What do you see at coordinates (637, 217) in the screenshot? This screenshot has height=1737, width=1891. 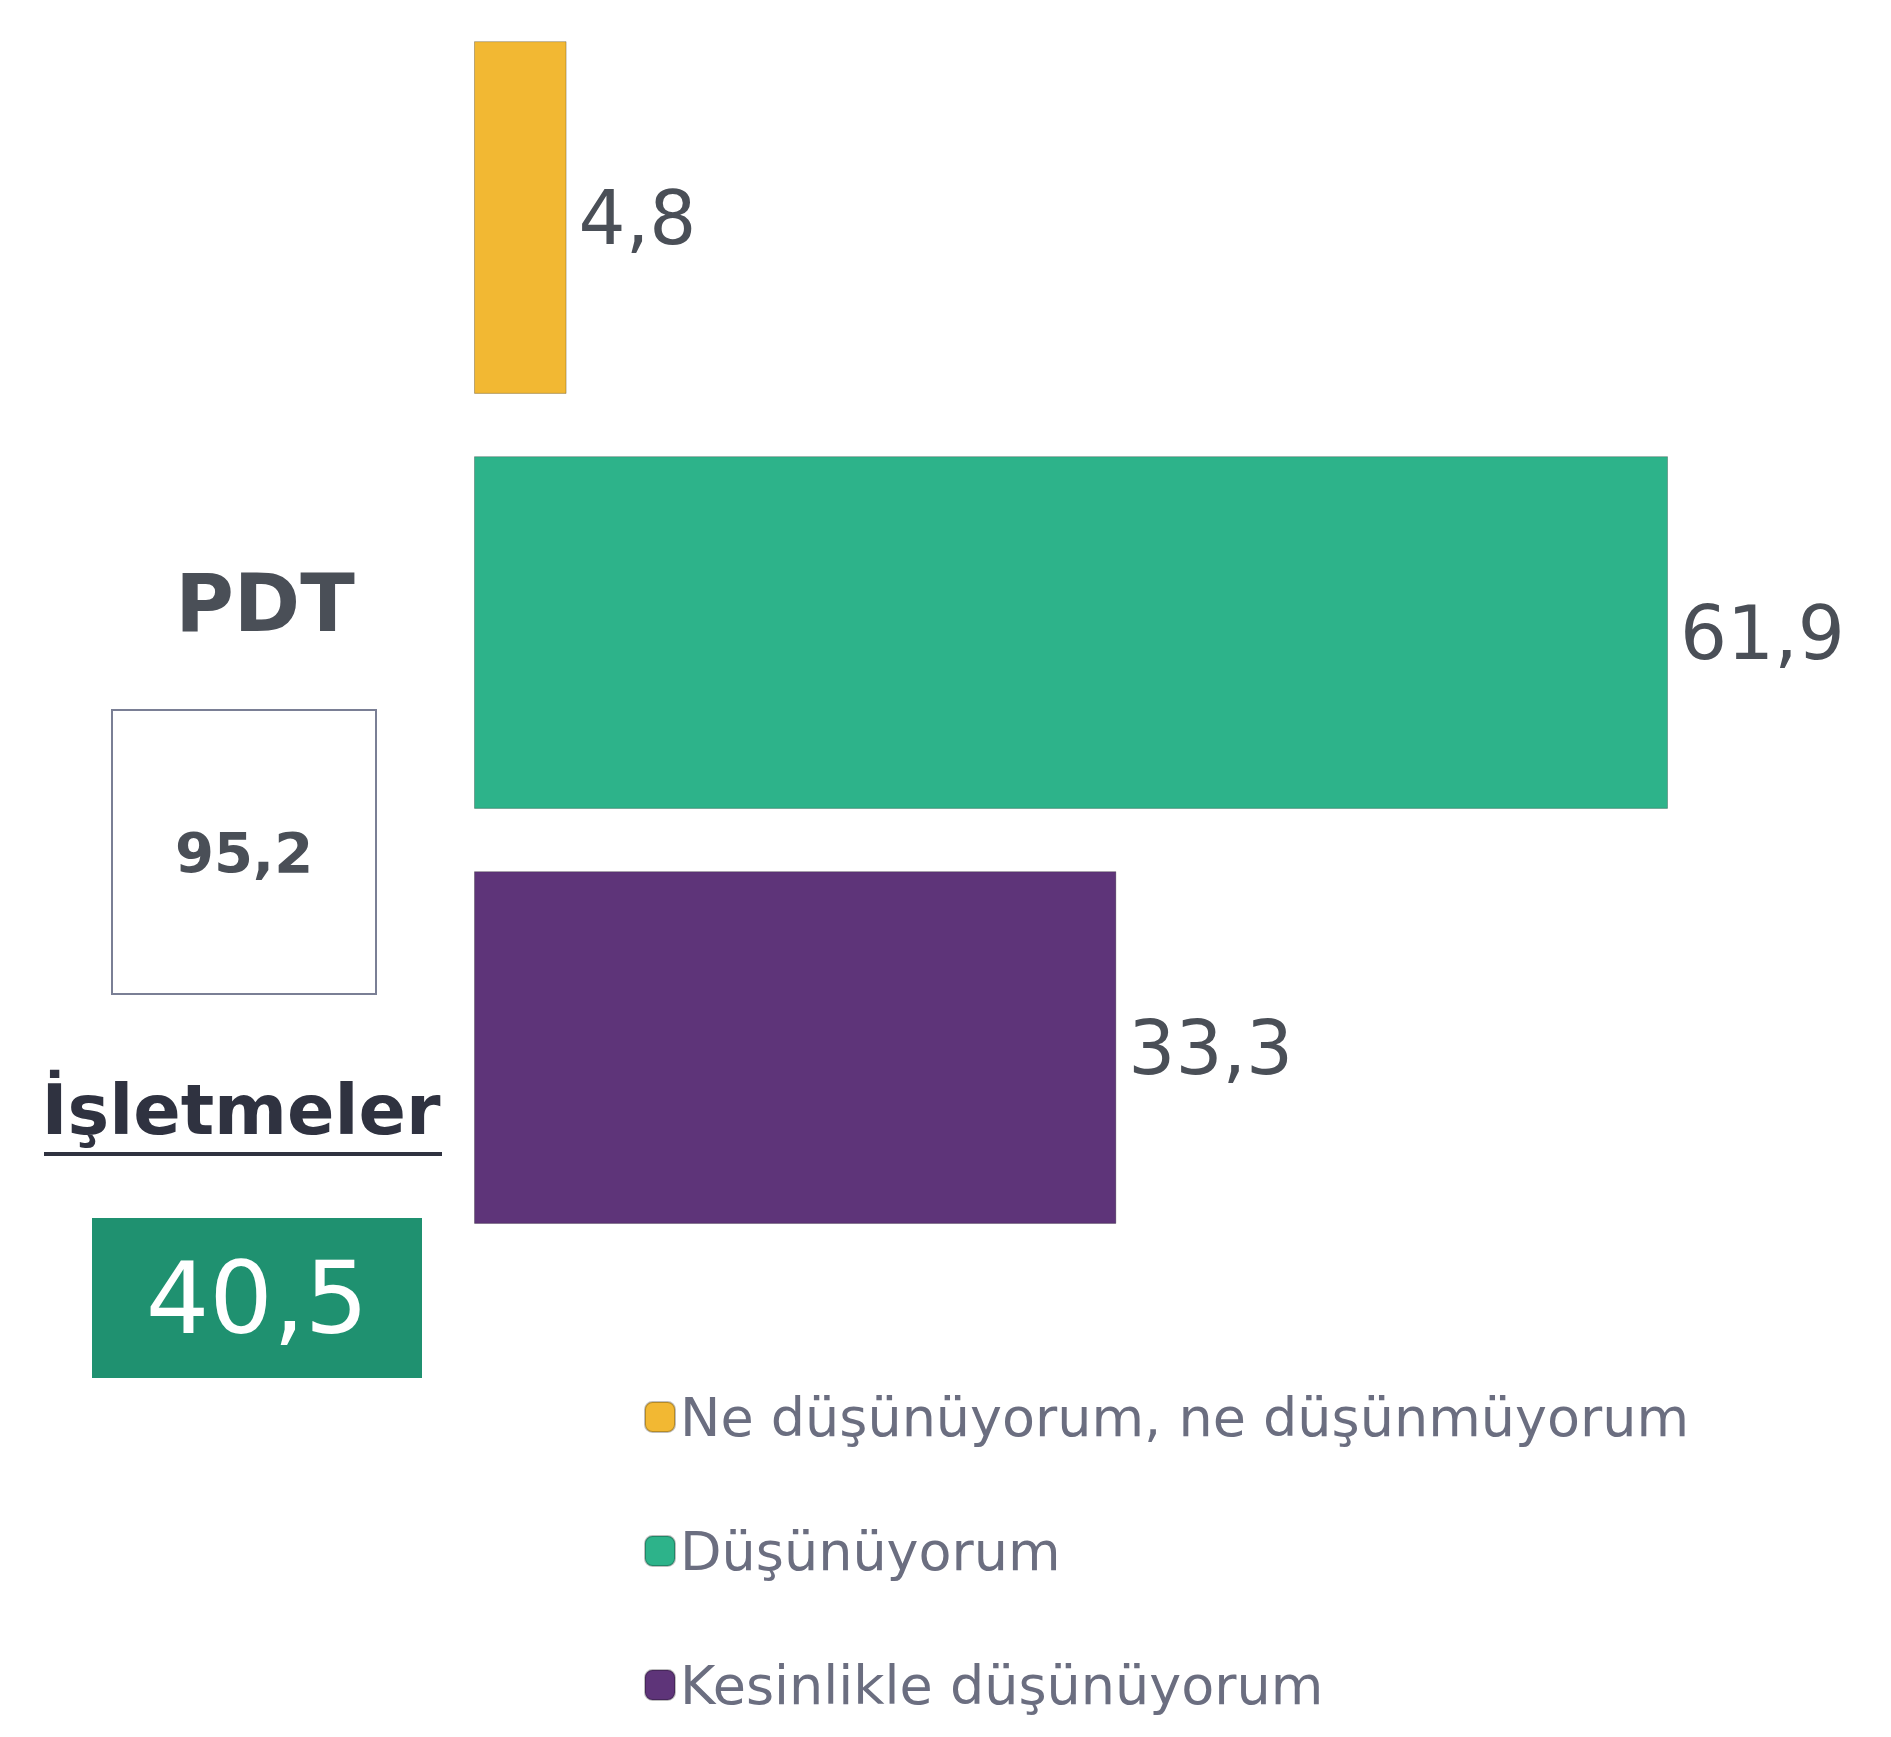 I see `data-label: 4,8` at bounding box center [637, 217].